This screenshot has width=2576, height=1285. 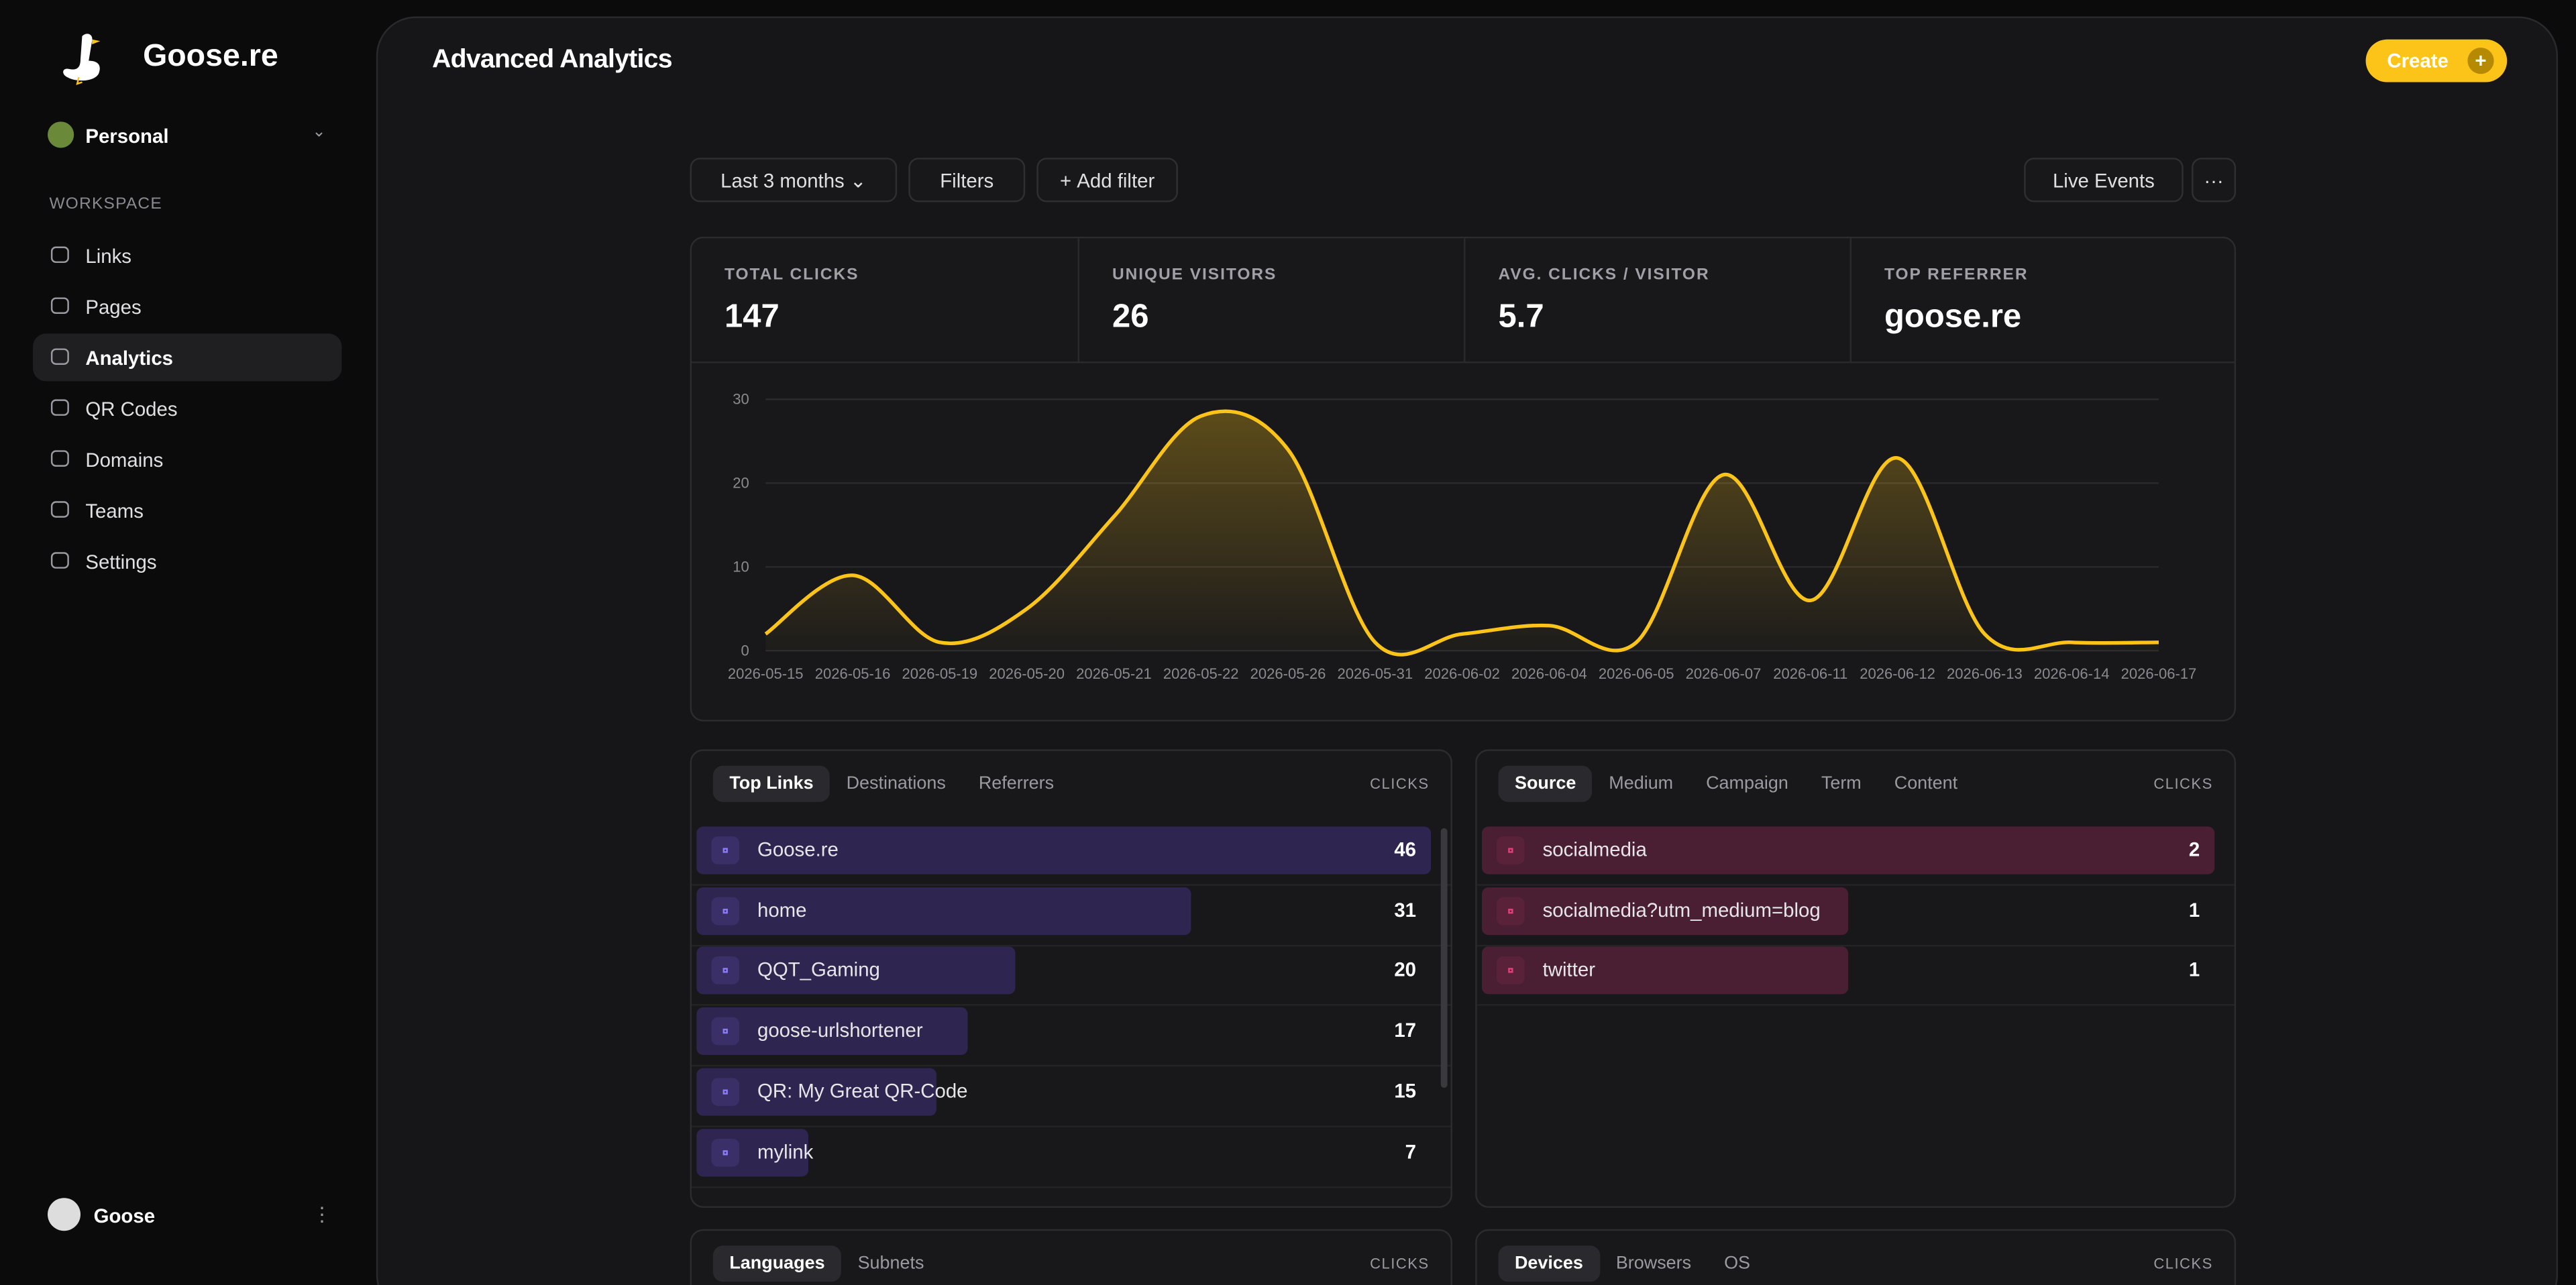 What do you see at coordinates (127, 136) in the screenshot?
I see `workspace-switcher: Personal` at bounding box center [127, 136].